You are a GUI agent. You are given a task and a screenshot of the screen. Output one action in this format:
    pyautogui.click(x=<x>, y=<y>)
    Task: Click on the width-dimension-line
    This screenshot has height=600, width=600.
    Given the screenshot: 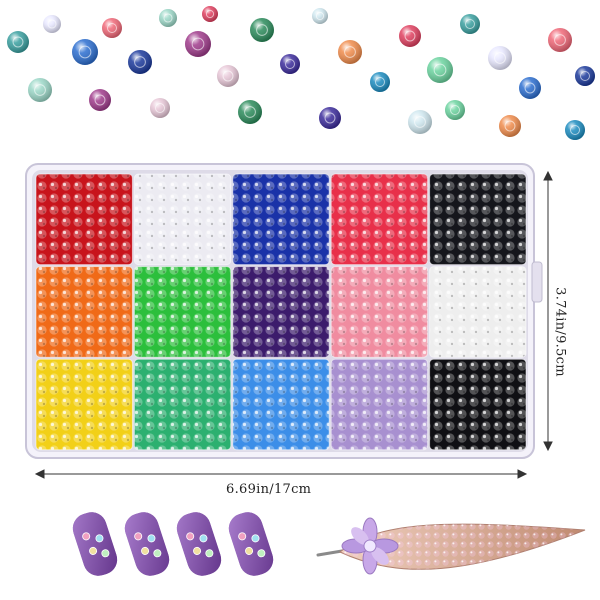 What is the action you would take?
    pyautogui.click(x=281, y=474)
    